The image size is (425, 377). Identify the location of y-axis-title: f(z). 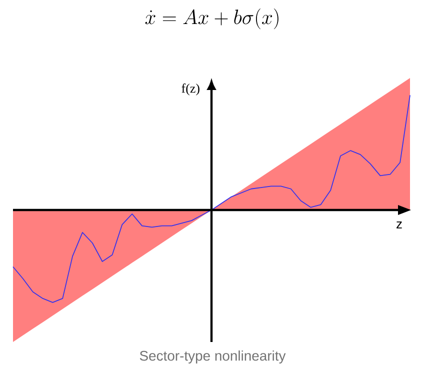
(191, 90).